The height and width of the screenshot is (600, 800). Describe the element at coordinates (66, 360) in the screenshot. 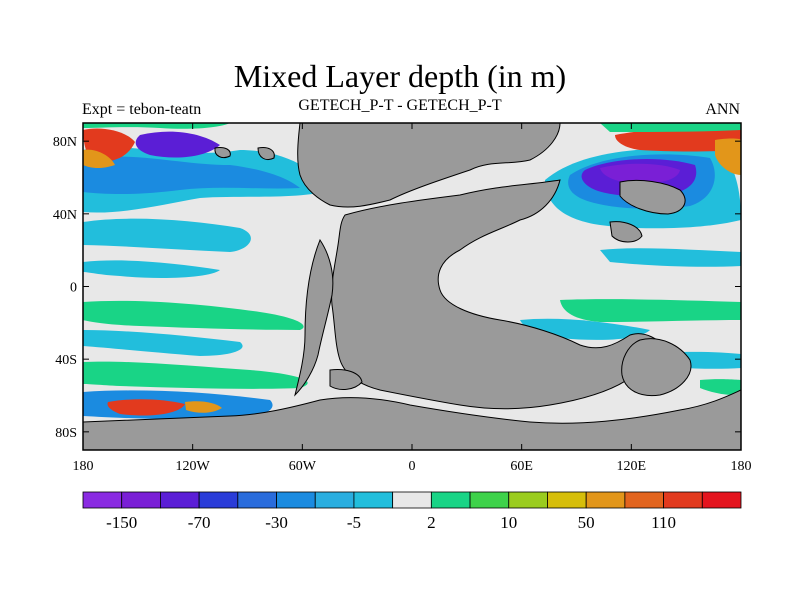

I see `lat-tick-label: 40S` at that location.